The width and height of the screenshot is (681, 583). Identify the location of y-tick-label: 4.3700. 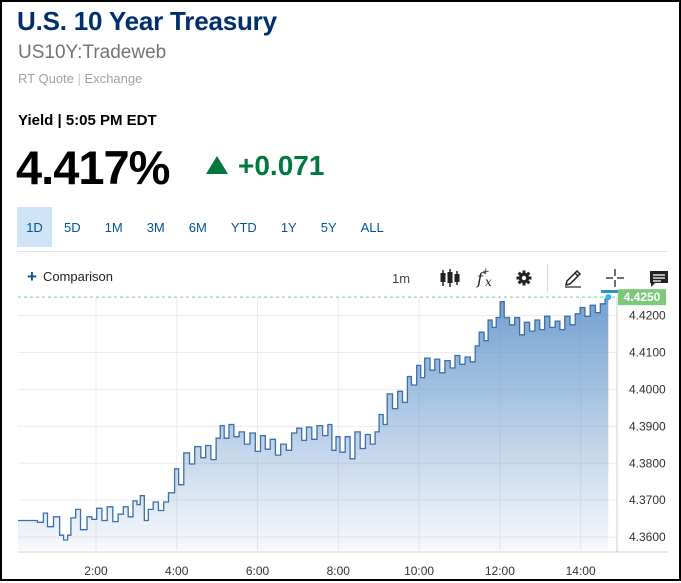
(647, 500).